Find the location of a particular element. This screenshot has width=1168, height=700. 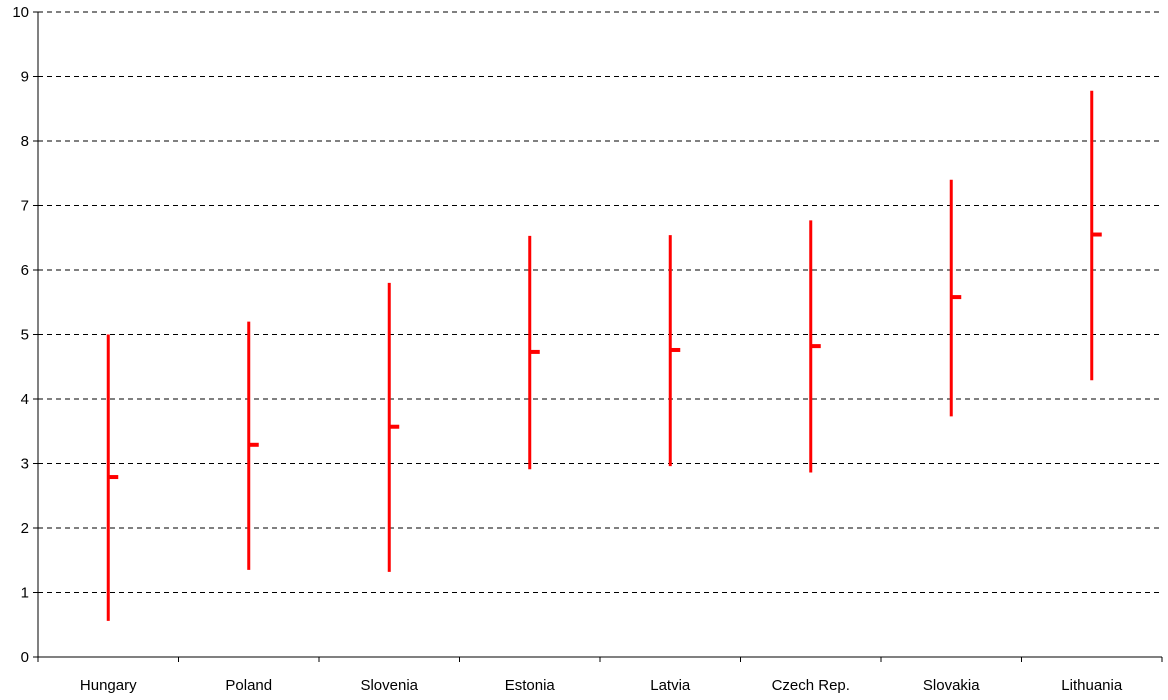

x-tick-label: Hungary is located at coordinates (108, 685).